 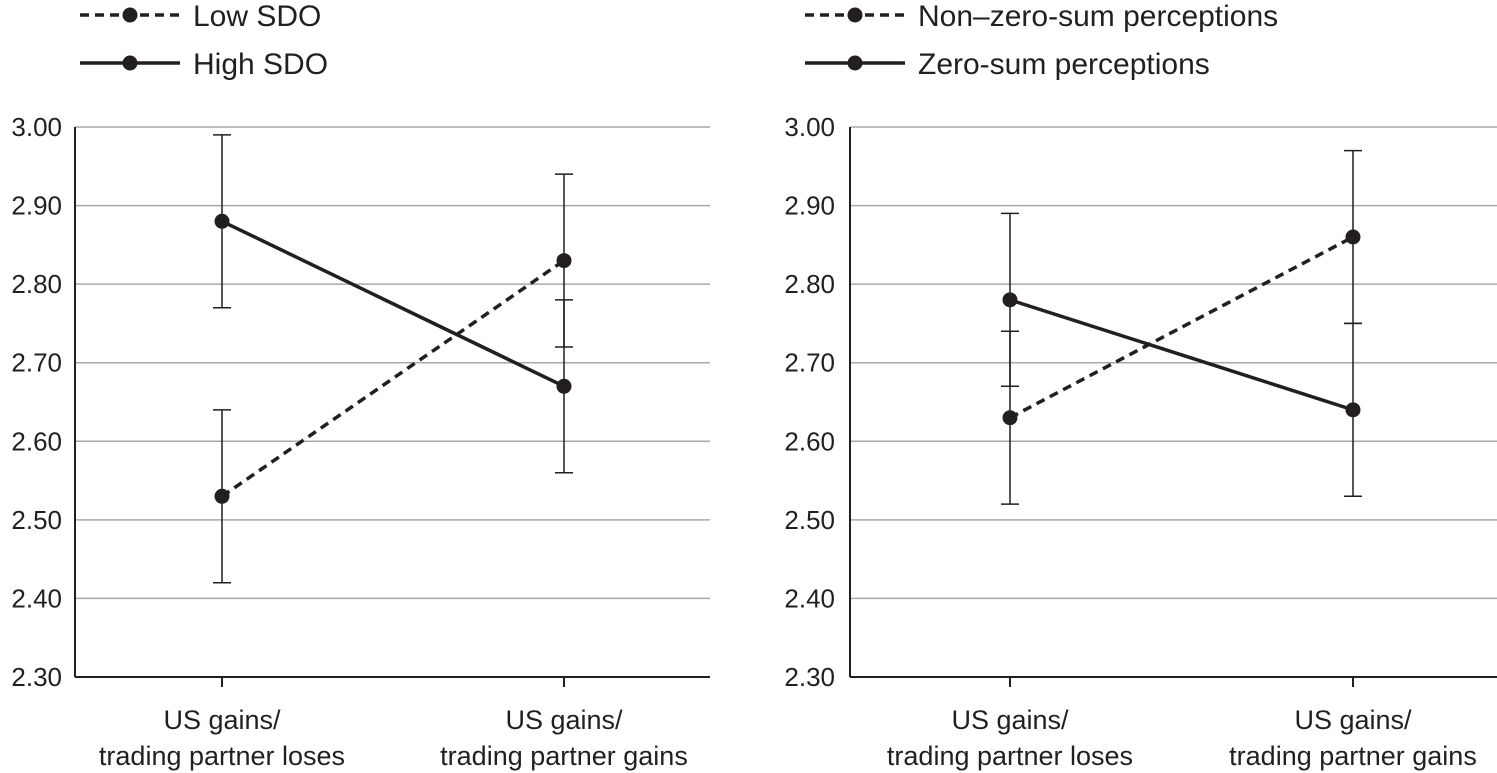 What do you see at coordinates (260, 64) in the screenshot?
I see `legend-label: High SDO` at bounding box center [260, 64].